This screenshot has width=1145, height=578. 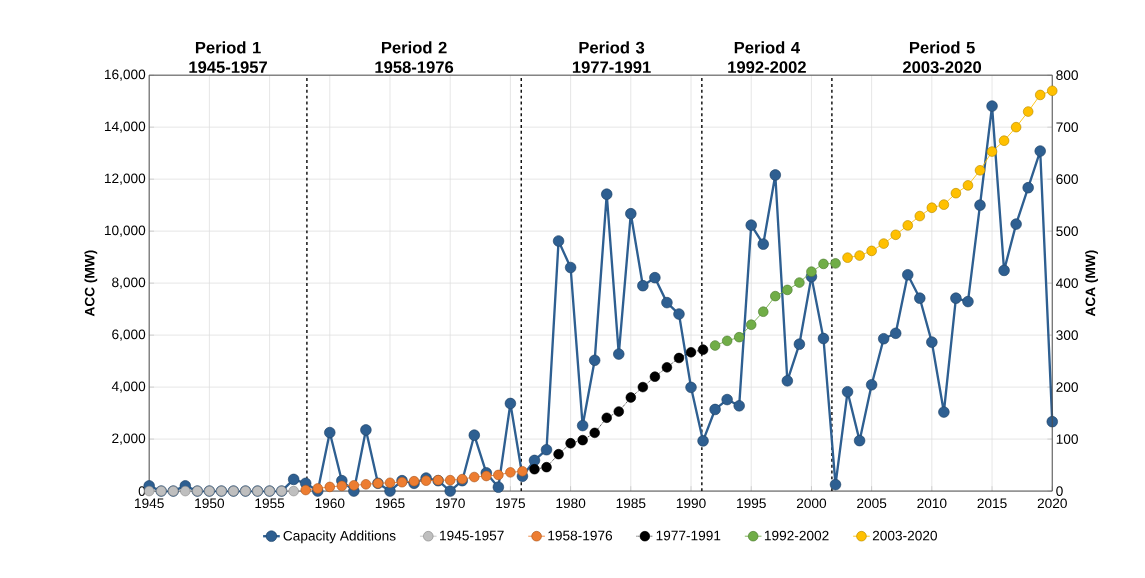 I want to click on y-axis-title: ACC (MW), so click(x=91, y=283).